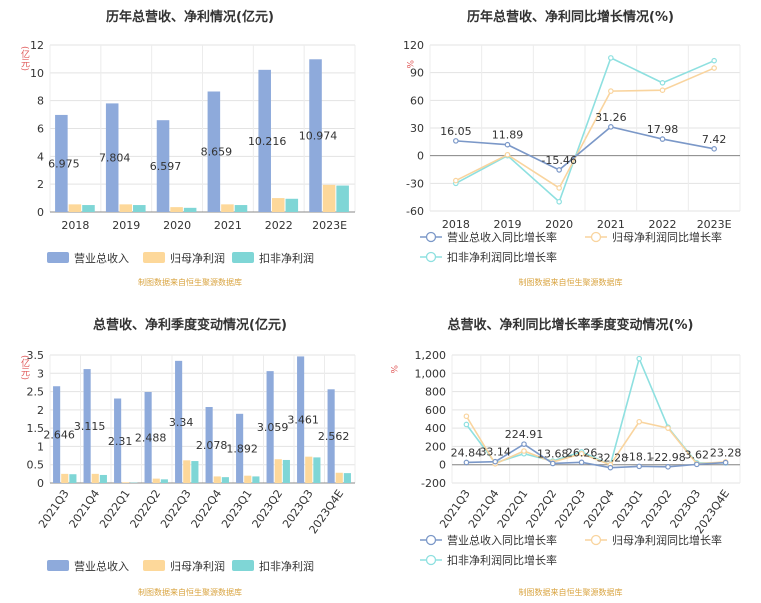 This screenshot has height=603, width=761. What do you see at coordinates (508, 135) in the screenshot?
I see `data-label: 11.89` at bounding box center [508, 135].